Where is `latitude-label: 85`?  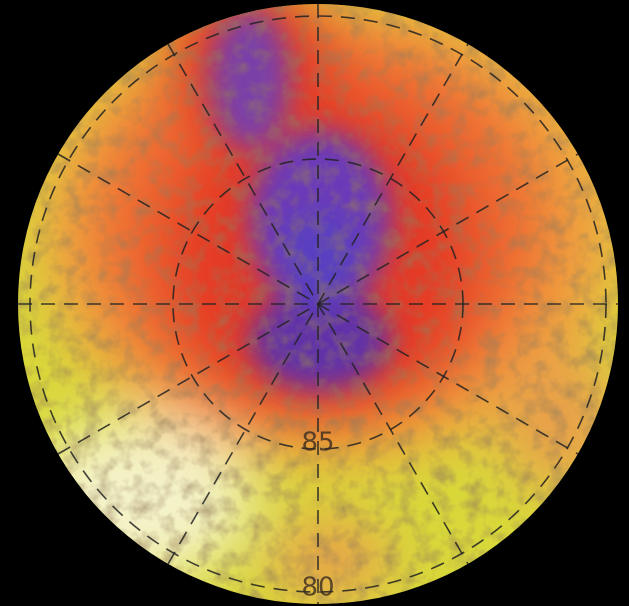
latitude-label: 85 is located at coordinates (317, 443).